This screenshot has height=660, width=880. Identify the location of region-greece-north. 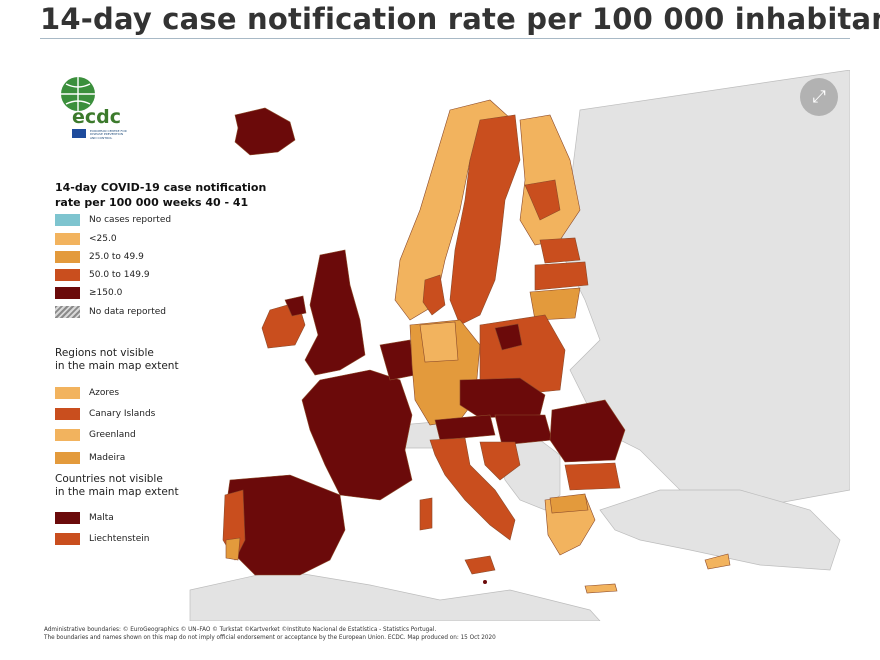
(569, 503).